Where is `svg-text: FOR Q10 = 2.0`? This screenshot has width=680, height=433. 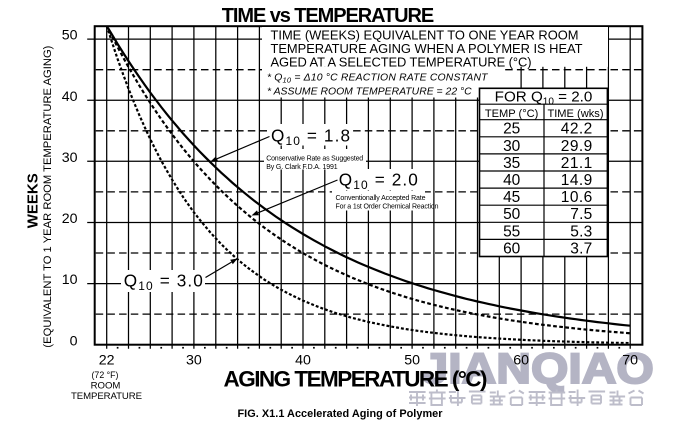
svg-text: FOR Q10 = 2.0 is located at coordinates (544, 97).